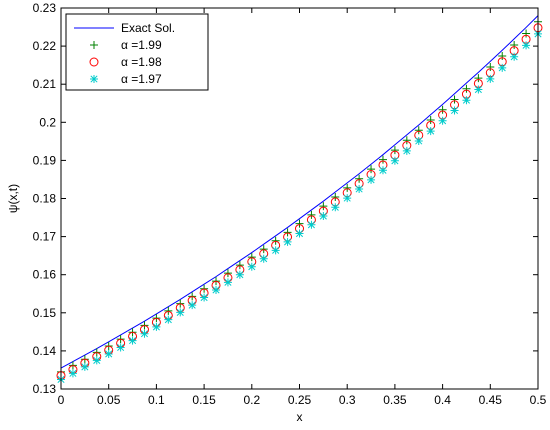  Describe the element at coordinates (94, 62) in the screenshot. I see `legend-swatch-circle` at that location.